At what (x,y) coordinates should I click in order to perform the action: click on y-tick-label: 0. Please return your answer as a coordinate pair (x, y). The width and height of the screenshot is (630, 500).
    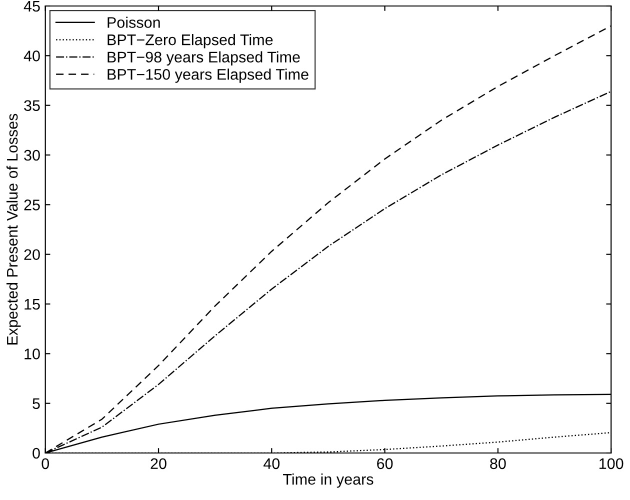
    Looking at the image, I should click on (36, 453).